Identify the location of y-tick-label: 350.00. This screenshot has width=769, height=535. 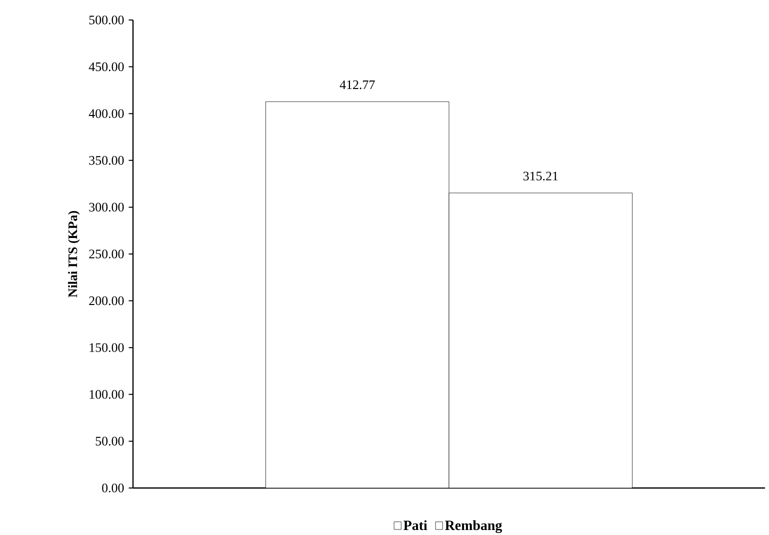
(106, 160).